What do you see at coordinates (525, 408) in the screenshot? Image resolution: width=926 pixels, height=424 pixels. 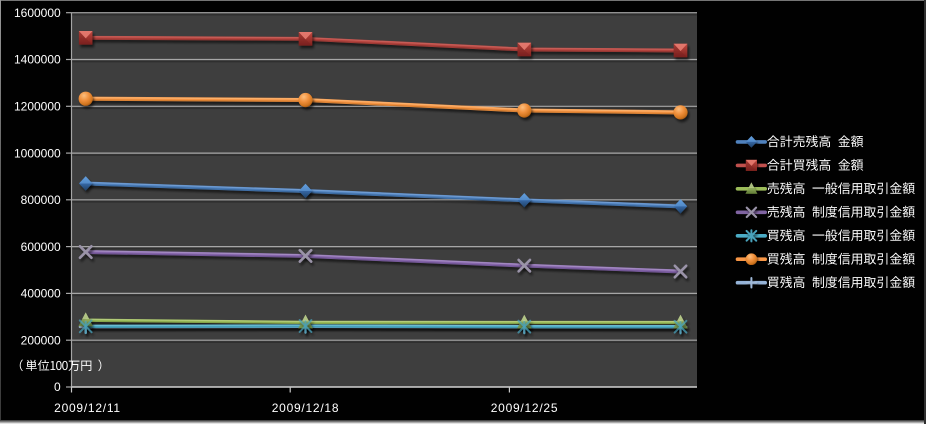 I see `svg-text: 2009/12/25` at bounding box center [525, 408].